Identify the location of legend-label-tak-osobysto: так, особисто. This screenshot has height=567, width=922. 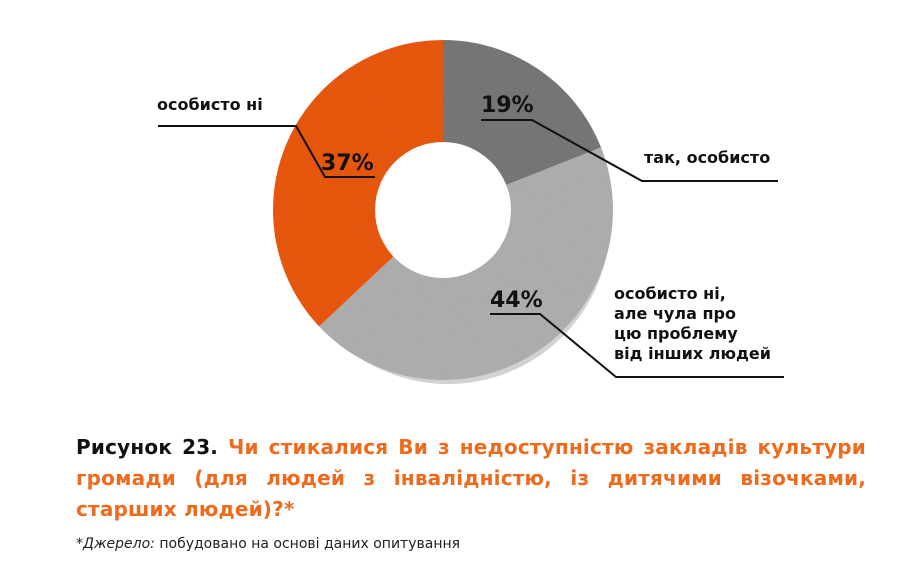
(707, 157).